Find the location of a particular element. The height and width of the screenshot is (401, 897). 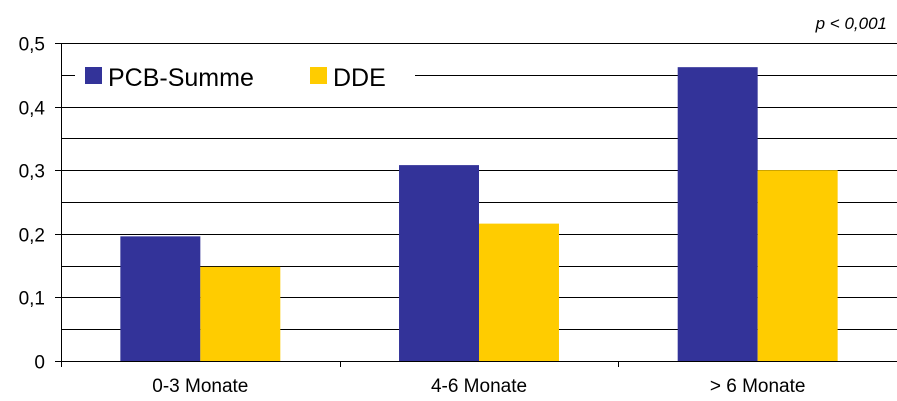

y-tick-label: 0,2 is located at coordinates (32, 236).